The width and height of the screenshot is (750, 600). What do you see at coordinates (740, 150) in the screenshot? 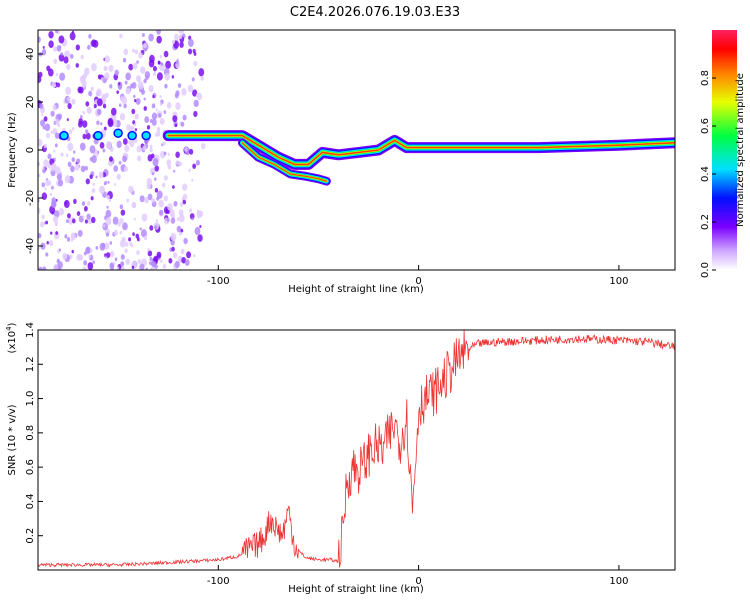
I see `colorbar-label: Normalized spectral amplitude` at bounding box center [740, 150].